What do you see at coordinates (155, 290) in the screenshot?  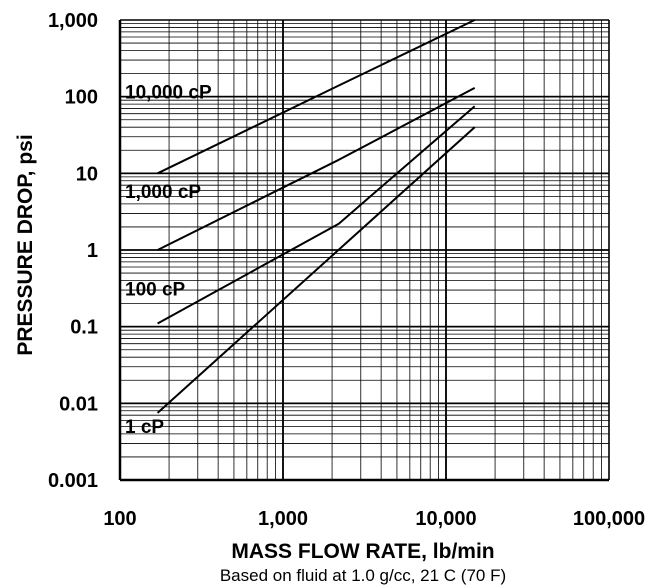 I see `series-label-2: 100 cP` at bounding box center [155, 290].